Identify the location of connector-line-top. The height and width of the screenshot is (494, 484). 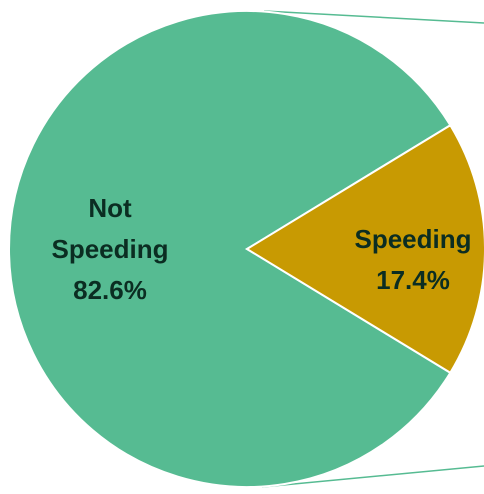
(373, 17).